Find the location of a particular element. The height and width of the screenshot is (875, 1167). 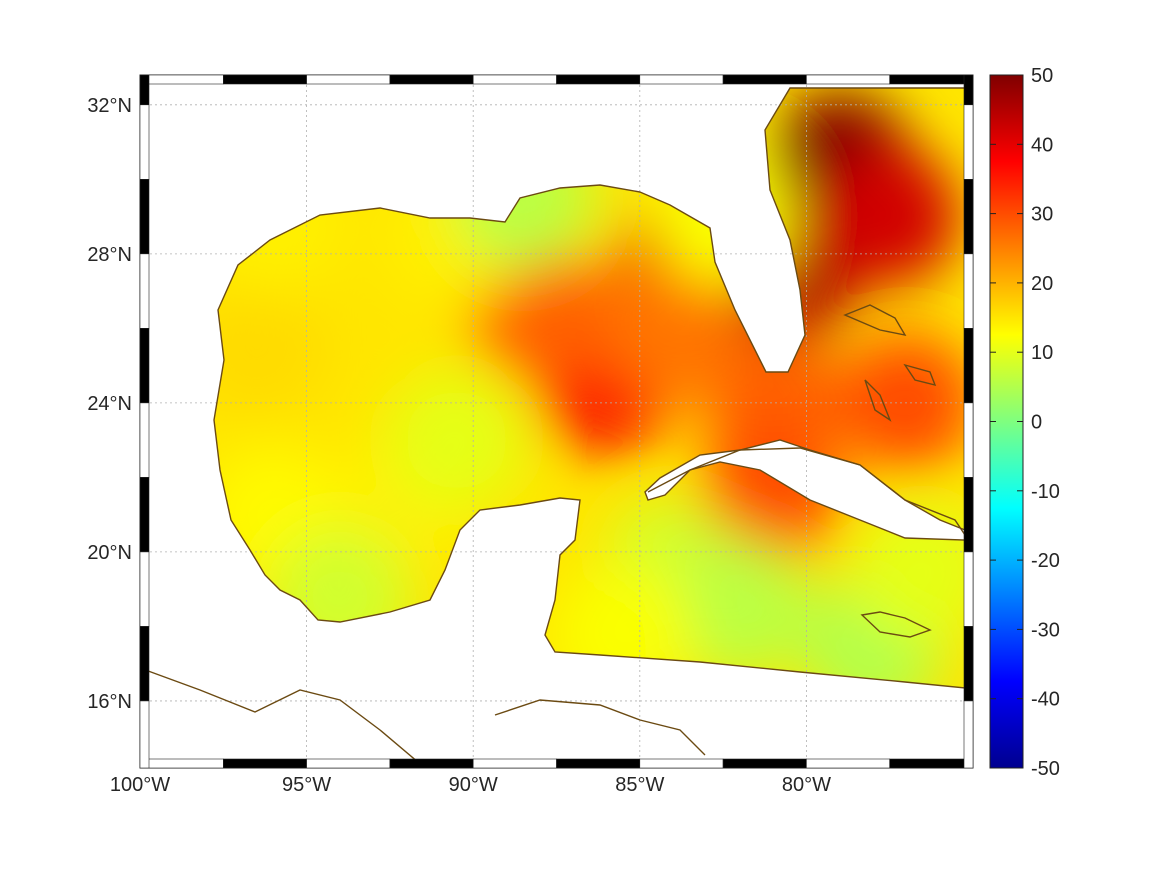

central-america-coast is located at coordinates (282, 718).